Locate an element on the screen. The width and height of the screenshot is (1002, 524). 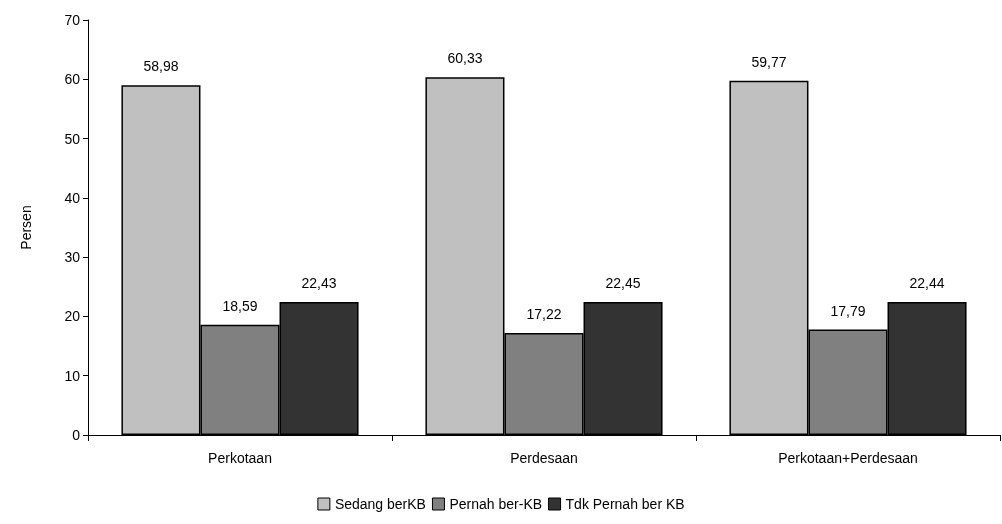
data-label: 22,45 is located at coordinates (623, 282).